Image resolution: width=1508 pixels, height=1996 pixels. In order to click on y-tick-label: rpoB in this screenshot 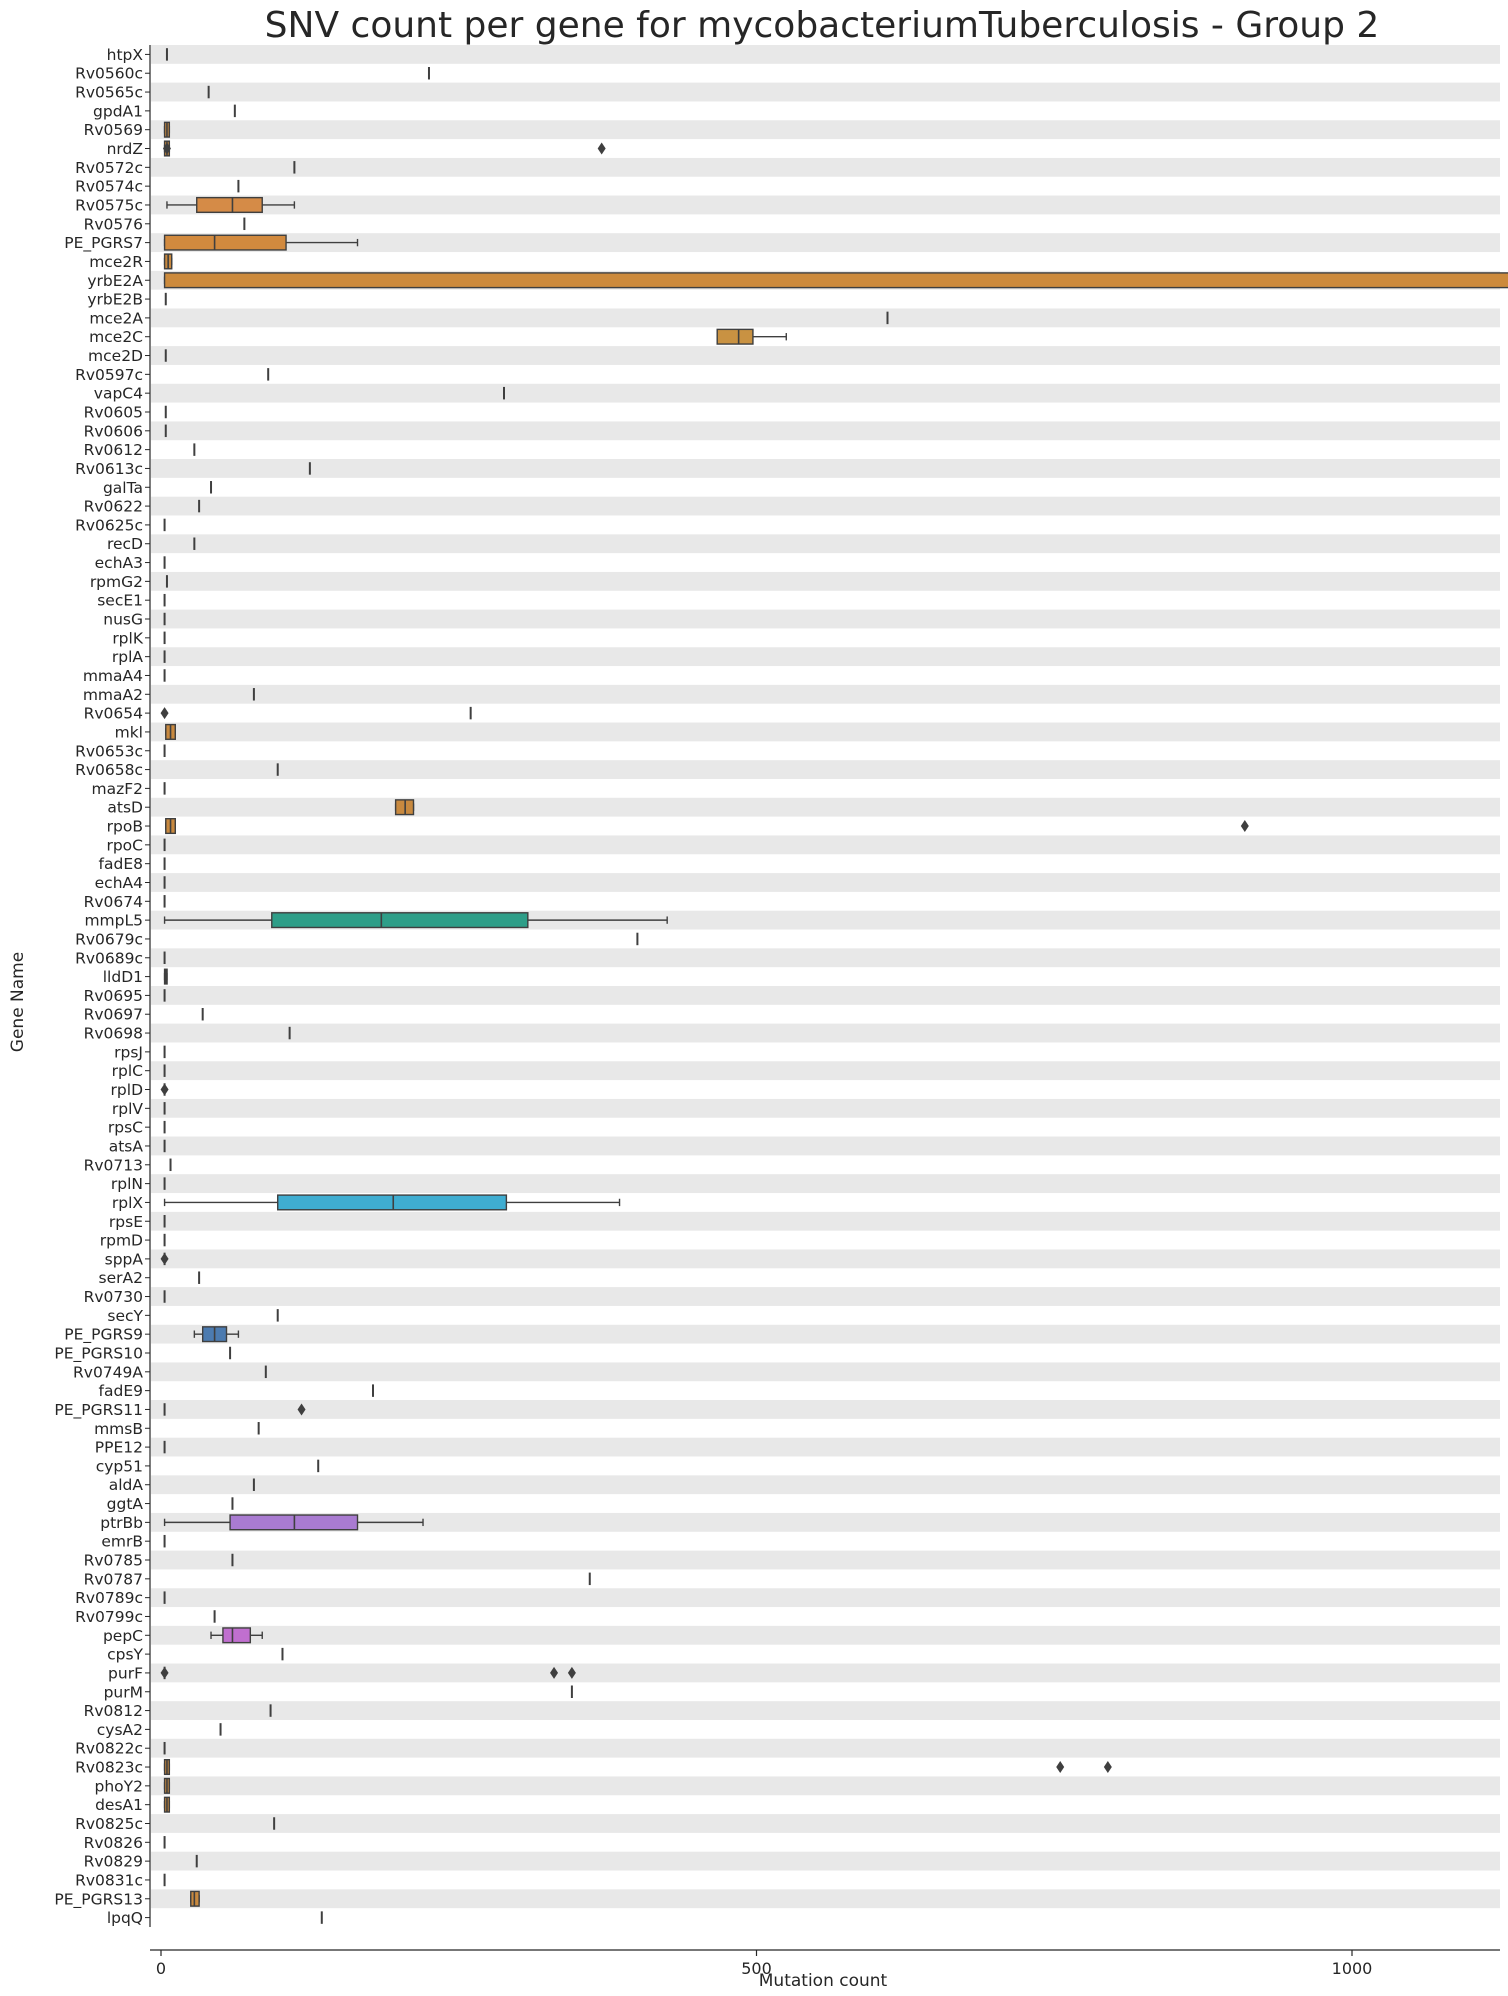, I will do `click(125, 827)`.